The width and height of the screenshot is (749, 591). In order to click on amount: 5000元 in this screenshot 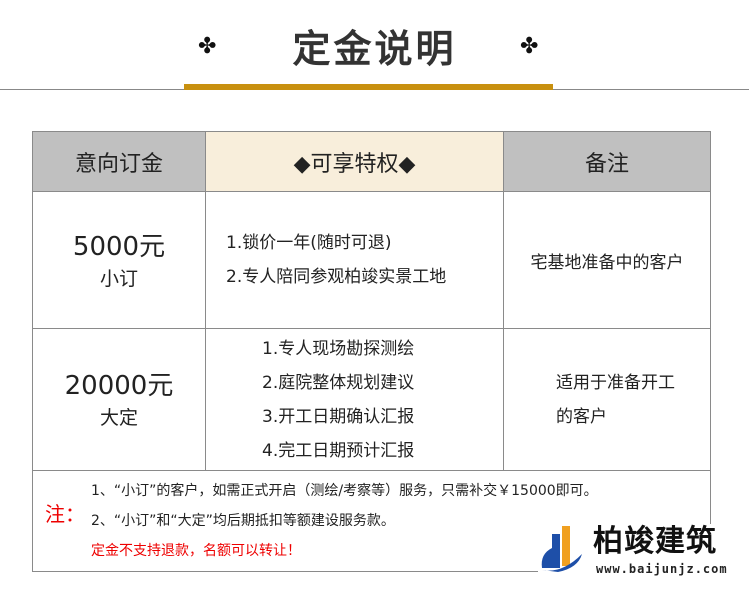, I will do `click(119, 246)`.